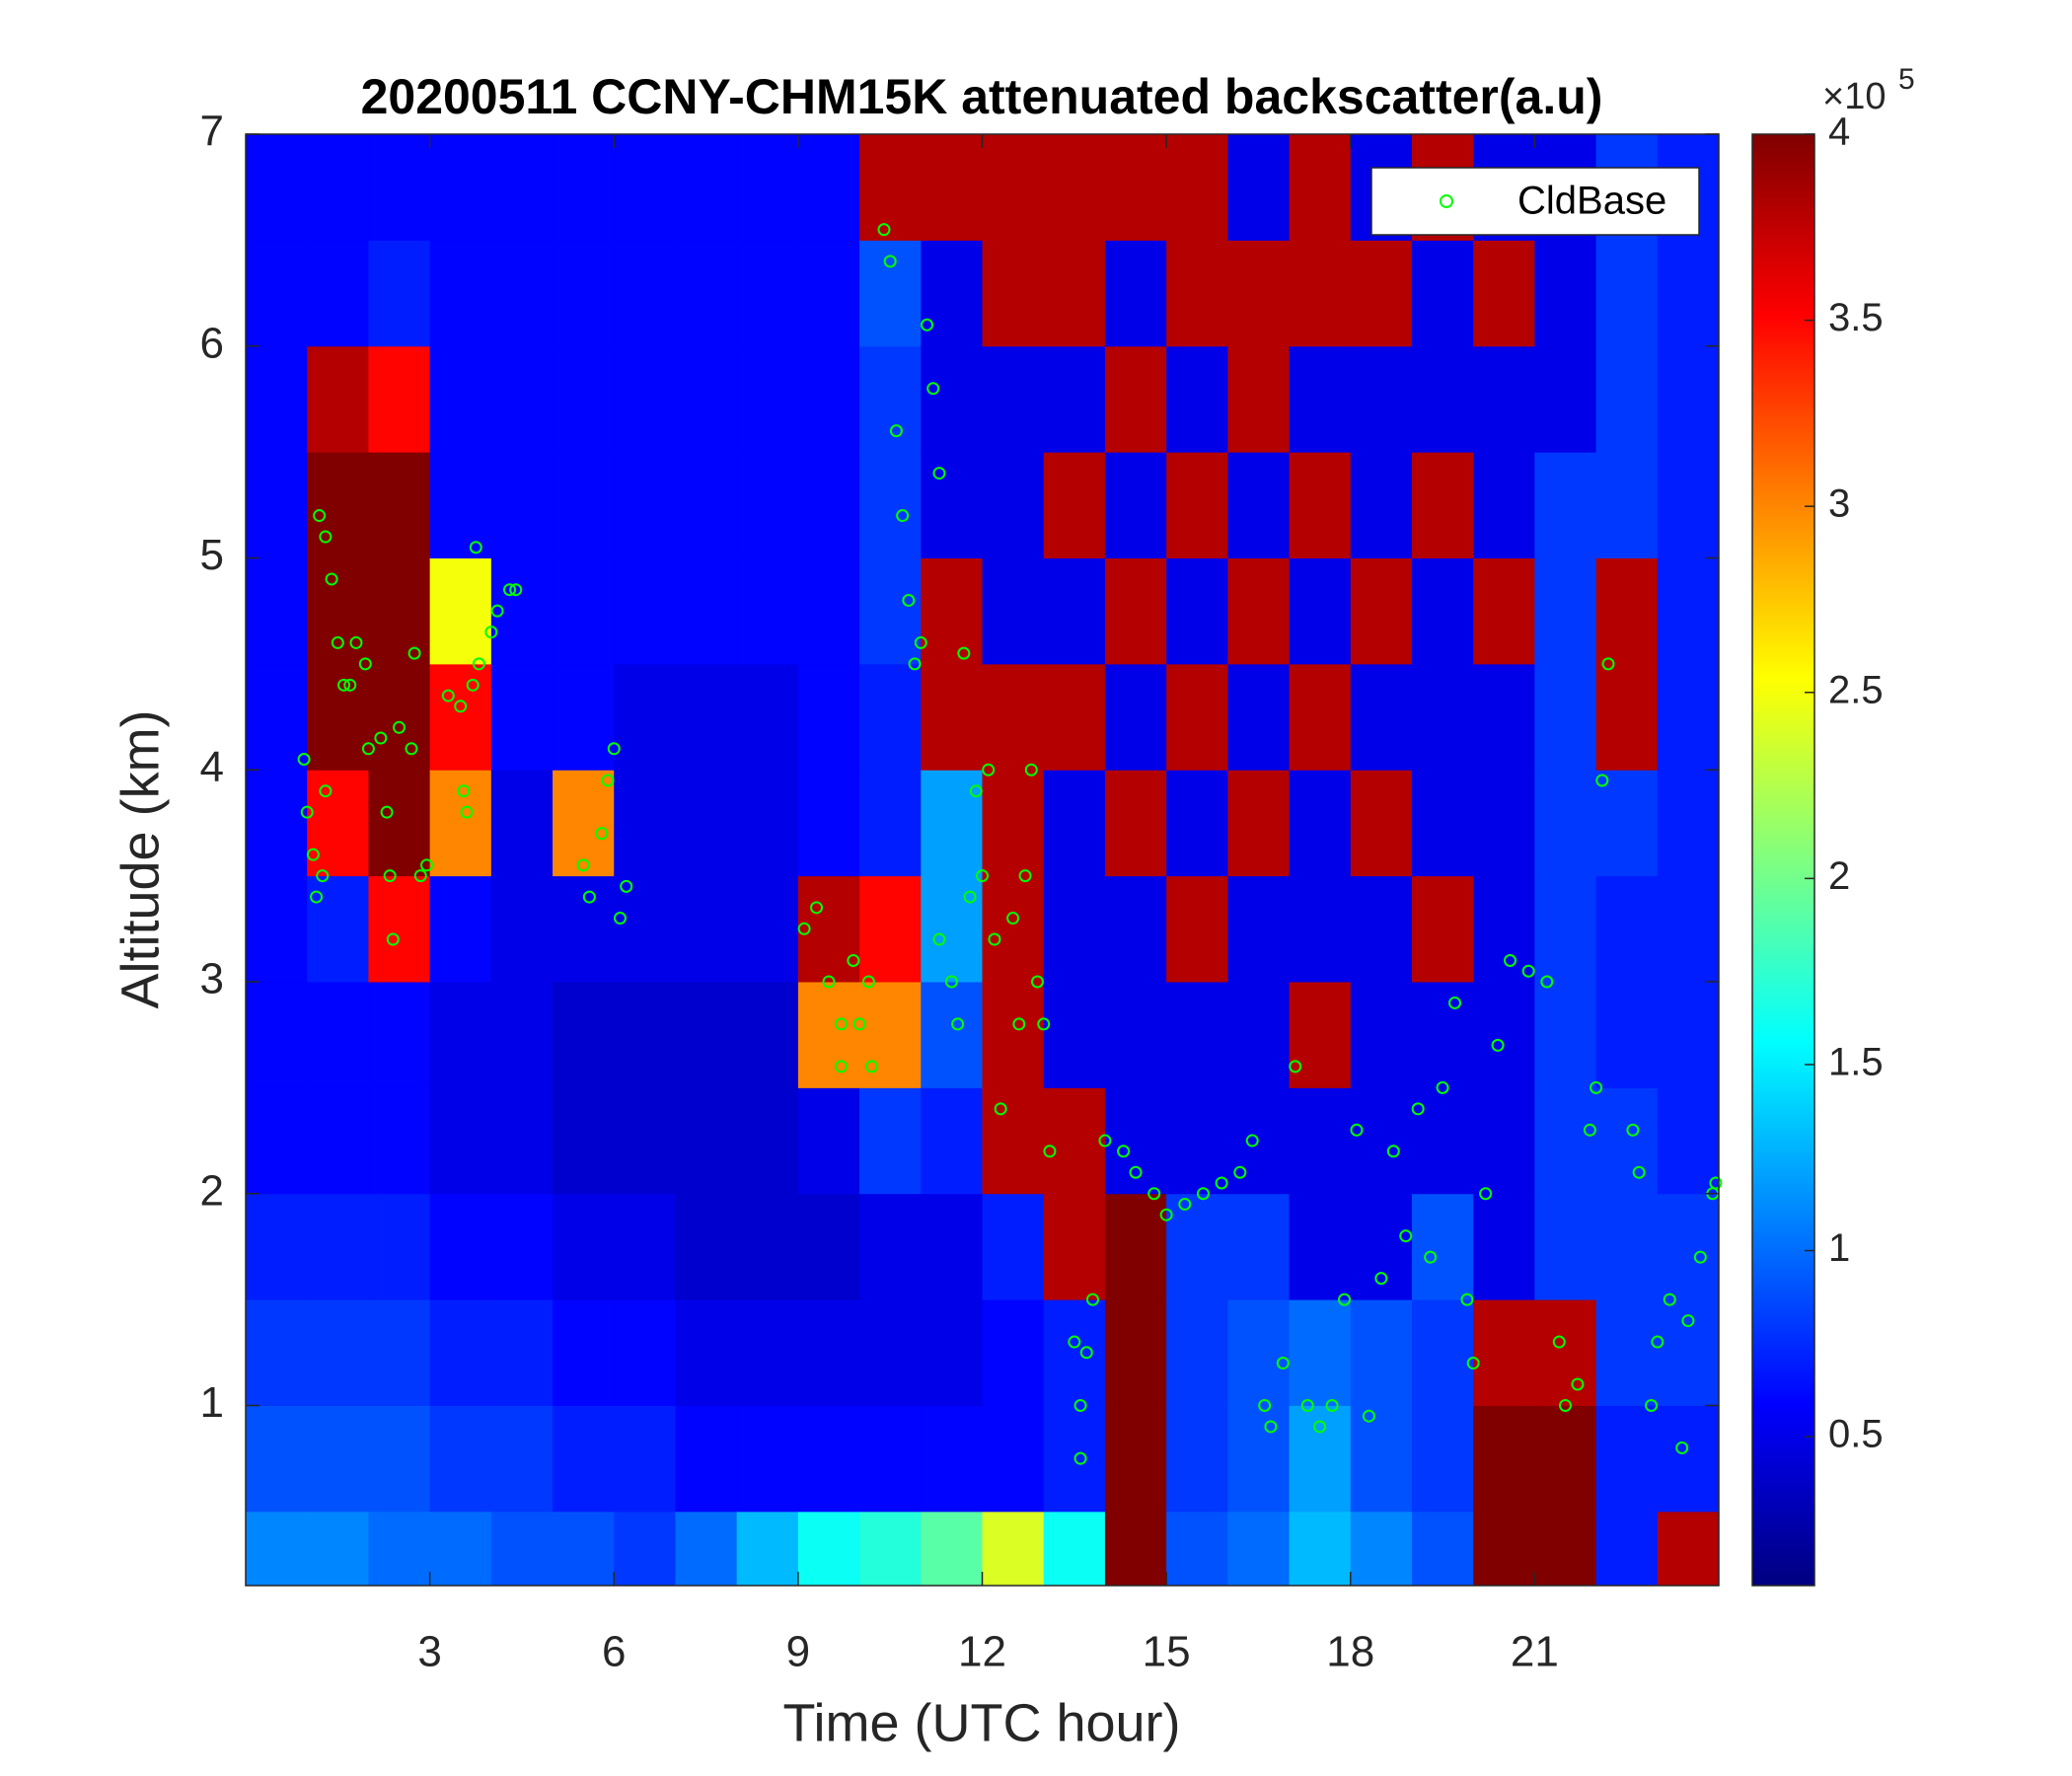  What do you see at coordinates (212, 132) in the screenshot?
I see `y-tick-label: 7` at bounding box center [212, 132].